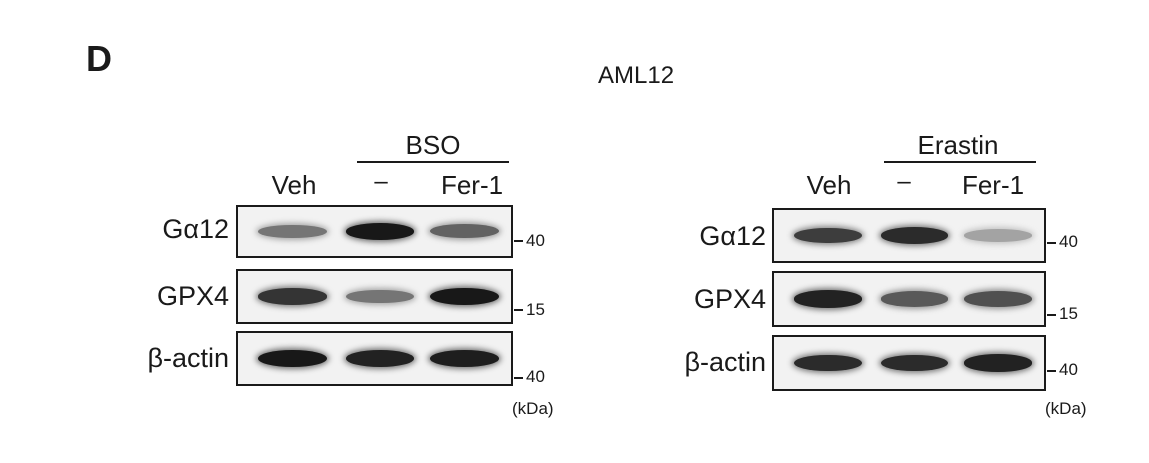 Image resolution: width=1149 pixels, height=463 pixels. I want to click on left-mw-galpha12: 40, so click(535, 240).